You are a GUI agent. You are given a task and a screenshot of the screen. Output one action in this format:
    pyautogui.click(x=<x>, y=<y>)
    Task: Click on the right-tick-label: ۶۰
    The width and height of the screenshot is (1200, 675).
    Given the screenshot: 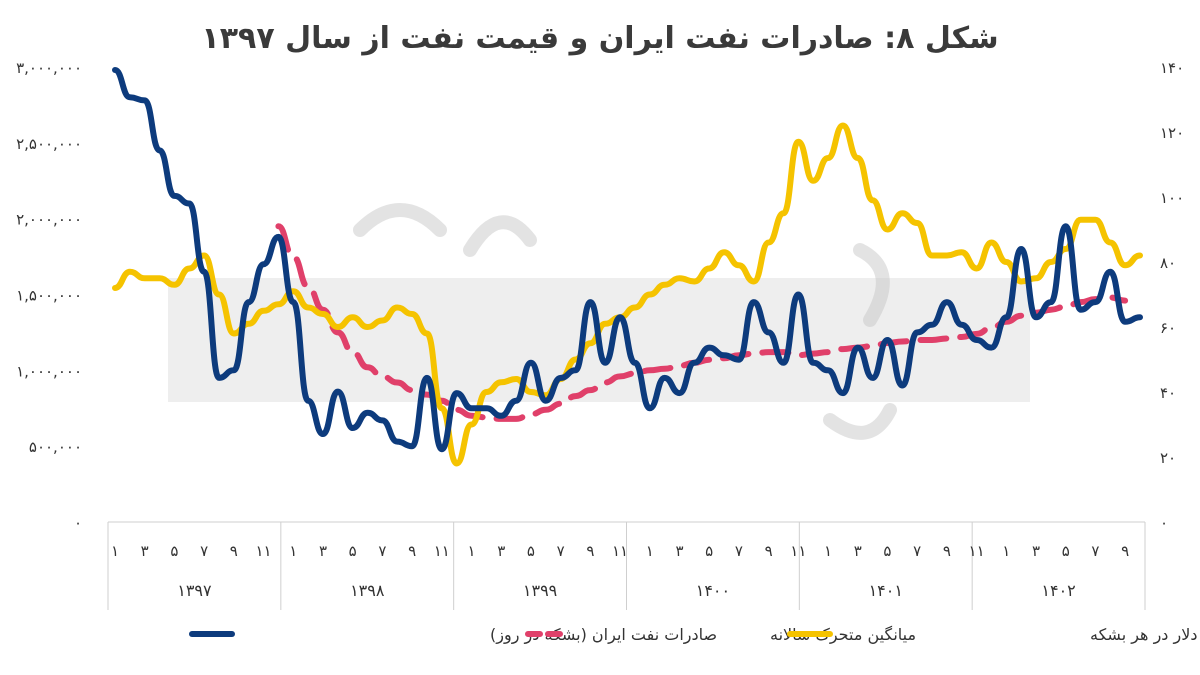 What is the action you would take?
    pyautogui.click(x=1168, y=328)
    